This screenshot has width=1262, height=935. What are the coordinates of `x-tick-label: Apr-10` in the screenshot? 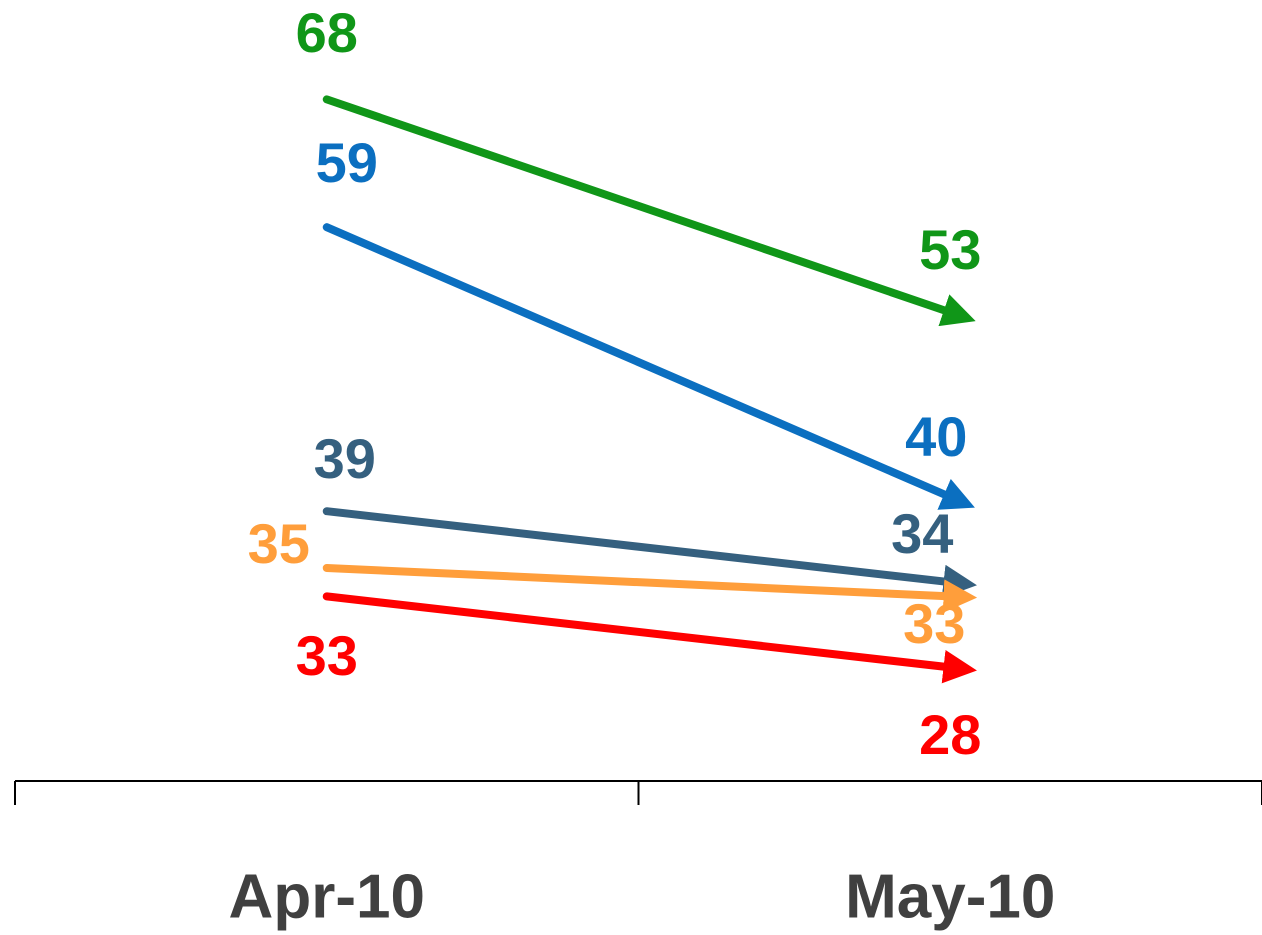 It's located at (327, 896).